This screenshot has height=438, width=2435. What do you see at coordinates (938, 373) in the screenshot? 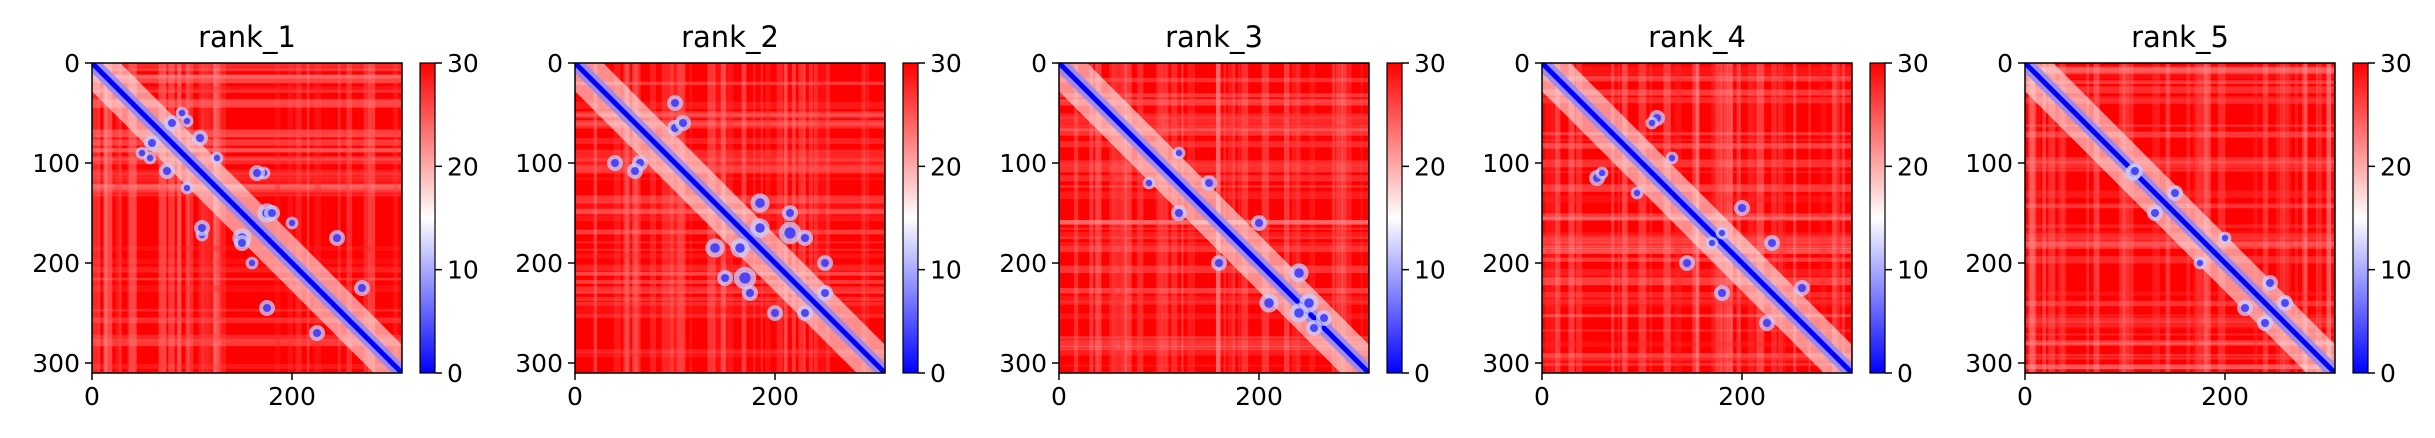
I see `colorbar-tick-label: 0` at bounding box center [938, 373].